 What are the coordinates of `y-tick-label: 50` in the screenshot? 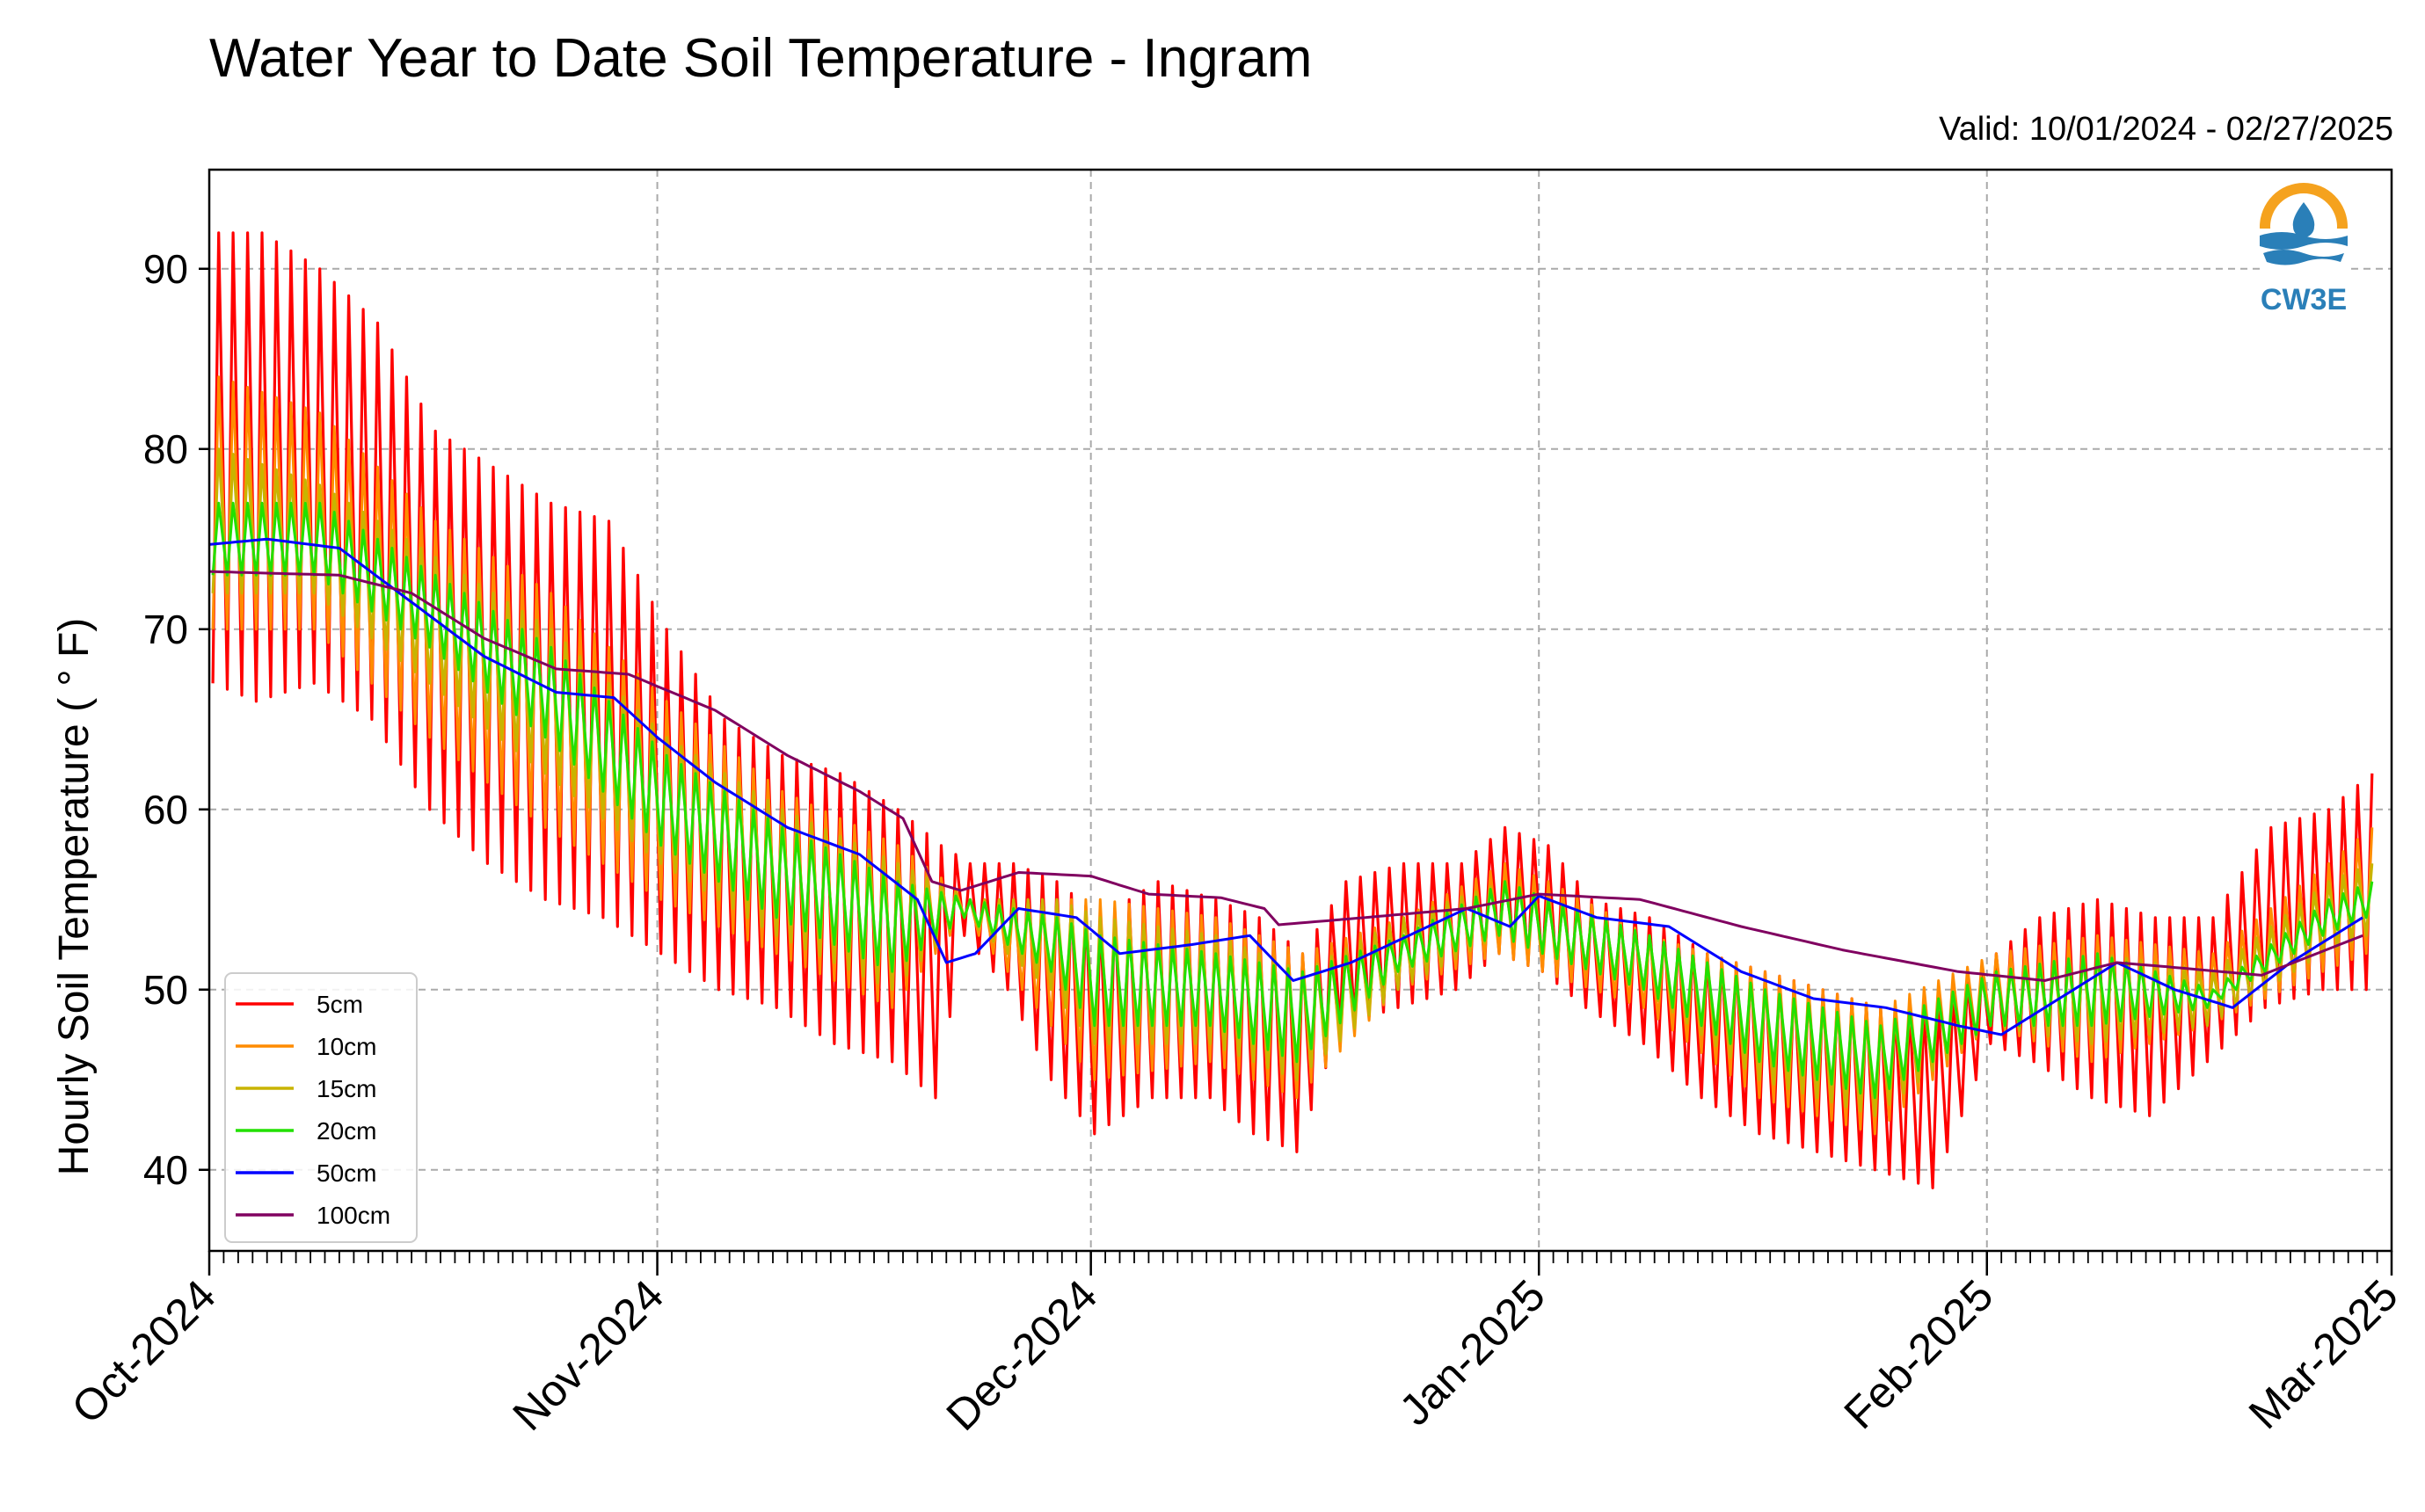 It's located at (165, 990).